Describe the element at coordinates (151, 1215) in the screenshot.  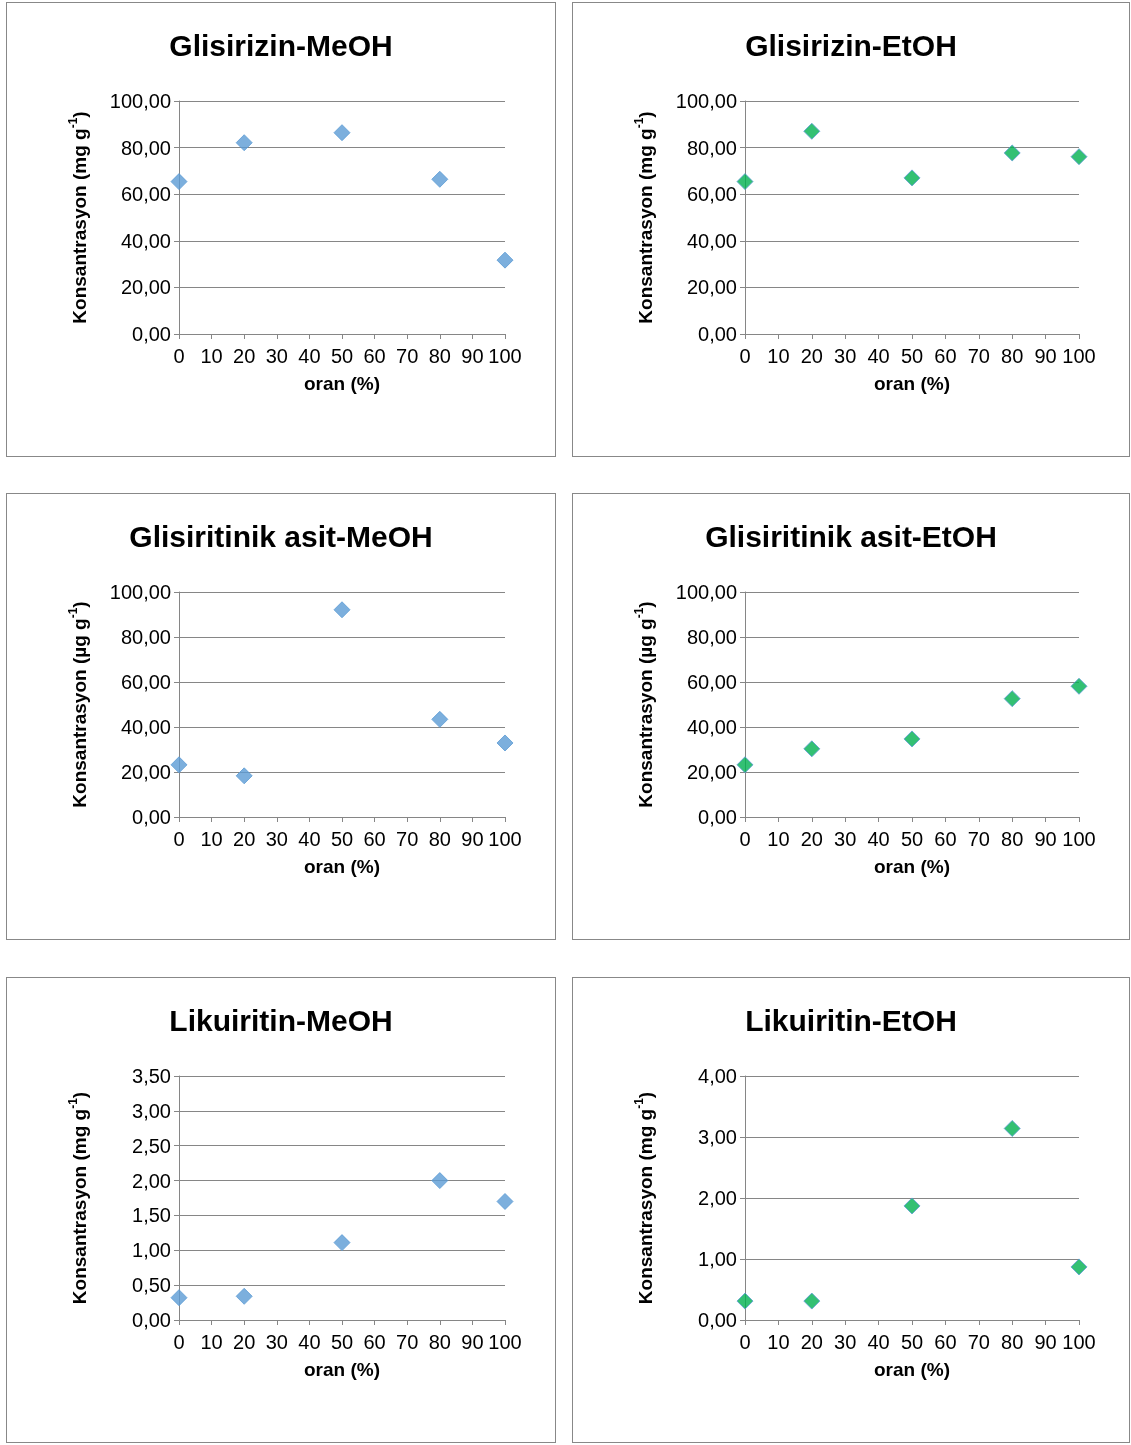
I see `y-tick-label: 1,50` at that location.